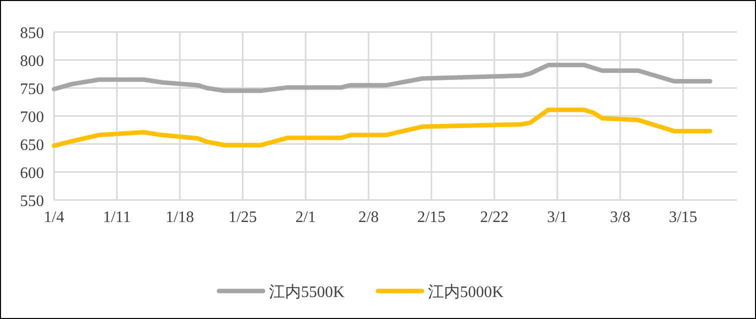  Describe the element at coordinates (368, 217) in the screenshot. I see `x-tick-label: 2/8` at that location.